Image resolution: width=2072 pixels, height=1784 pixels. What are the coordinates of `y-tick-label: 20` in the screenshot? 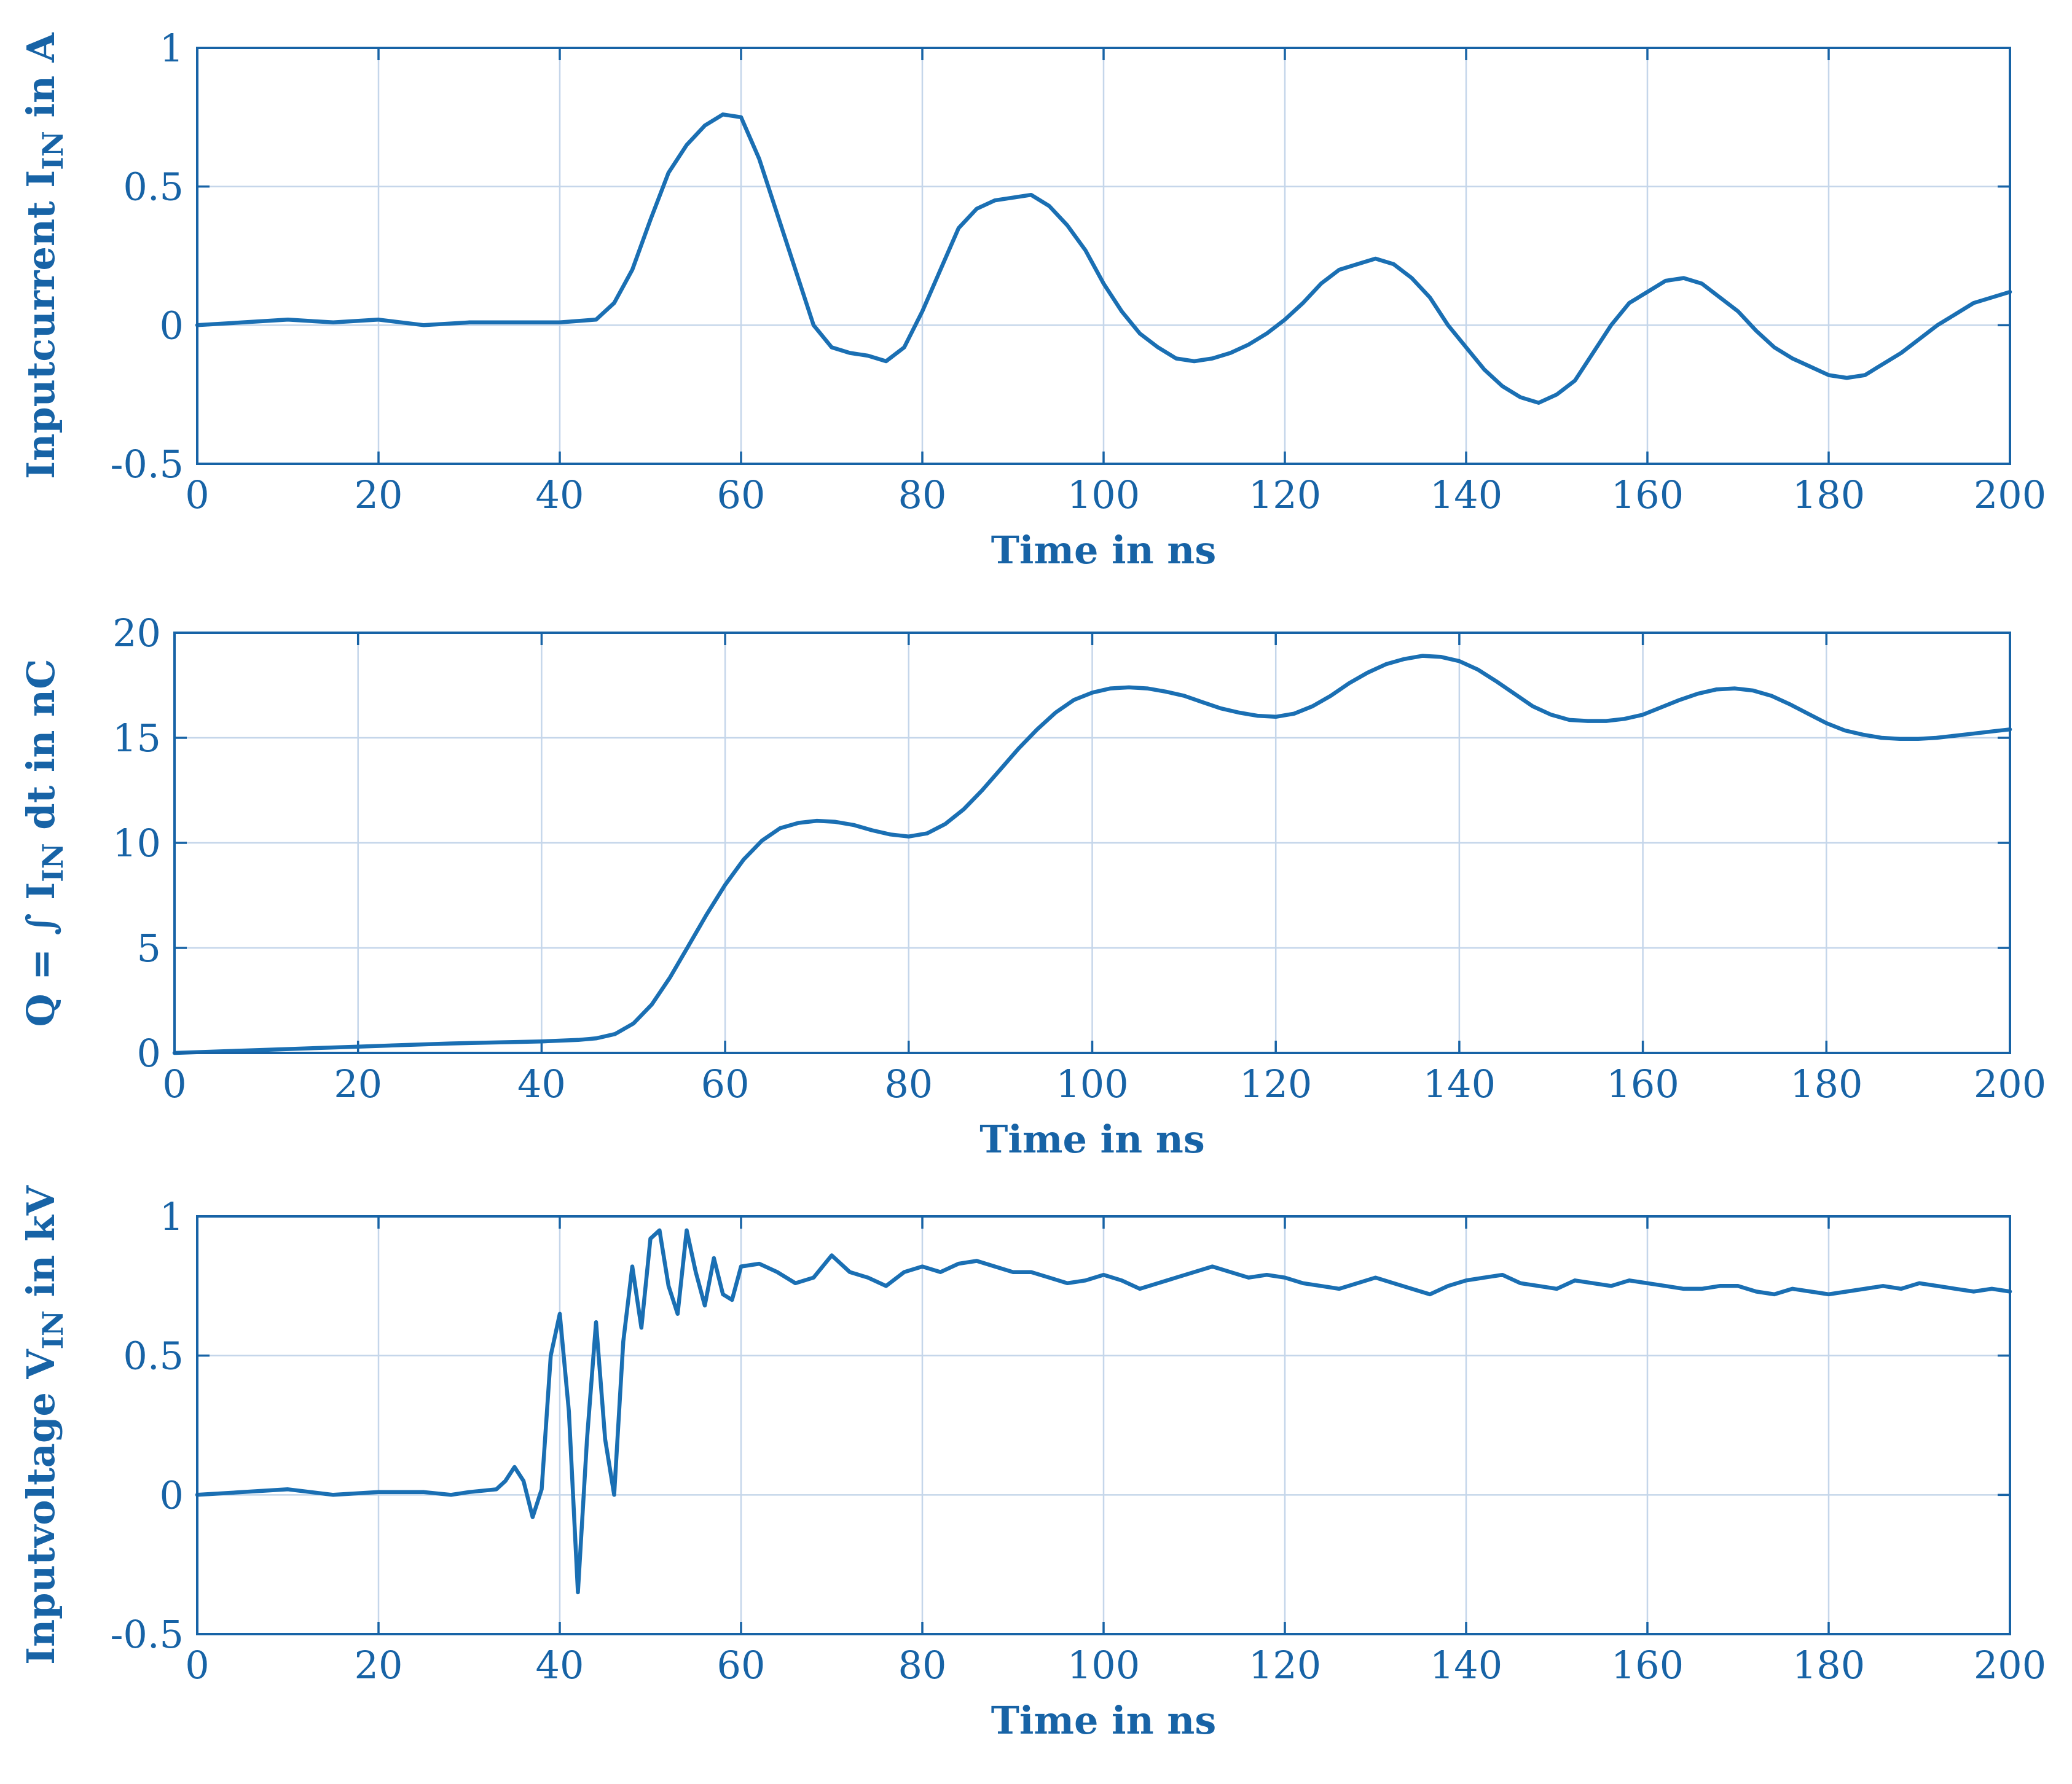 It's located at (136, 633).